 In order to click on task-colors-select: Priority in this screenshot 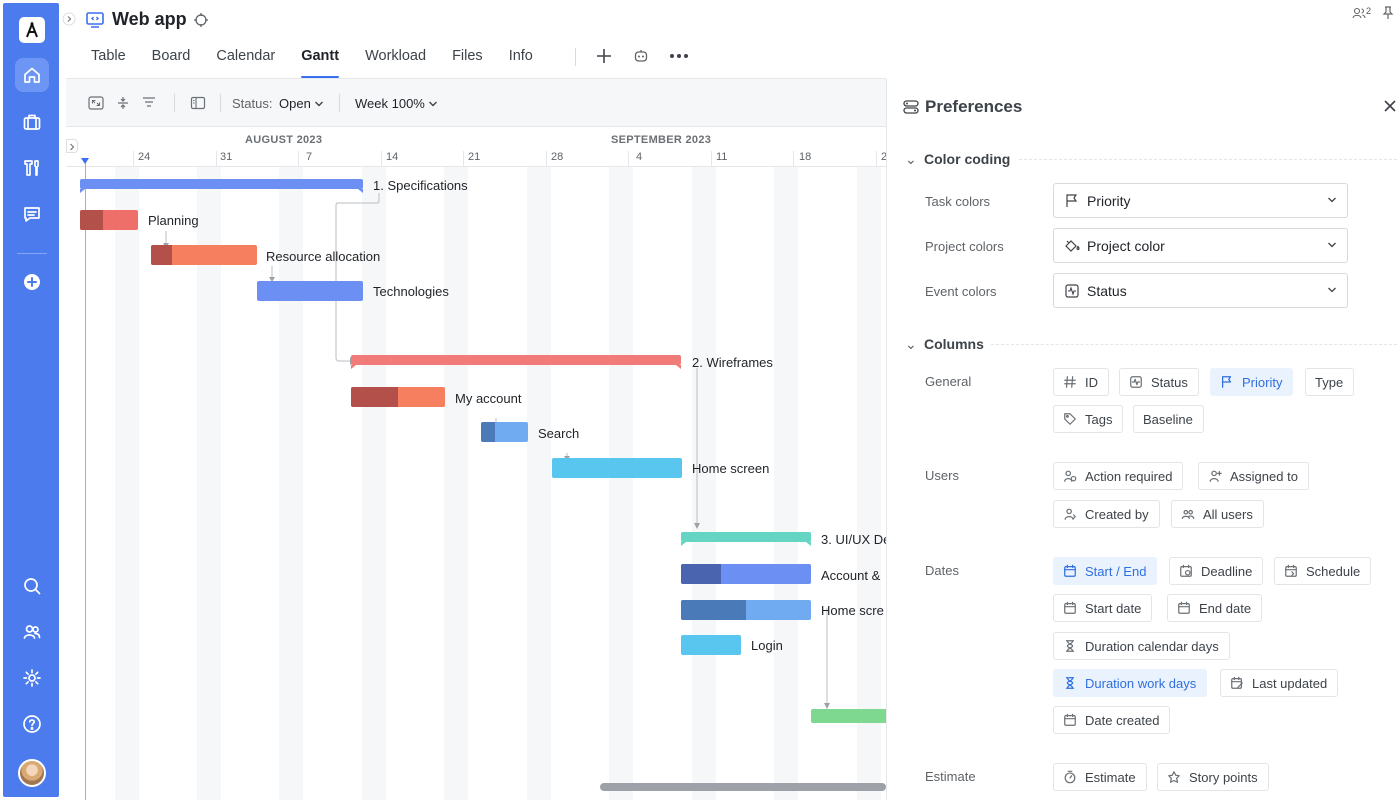, I will do `click(1200, 200)`.